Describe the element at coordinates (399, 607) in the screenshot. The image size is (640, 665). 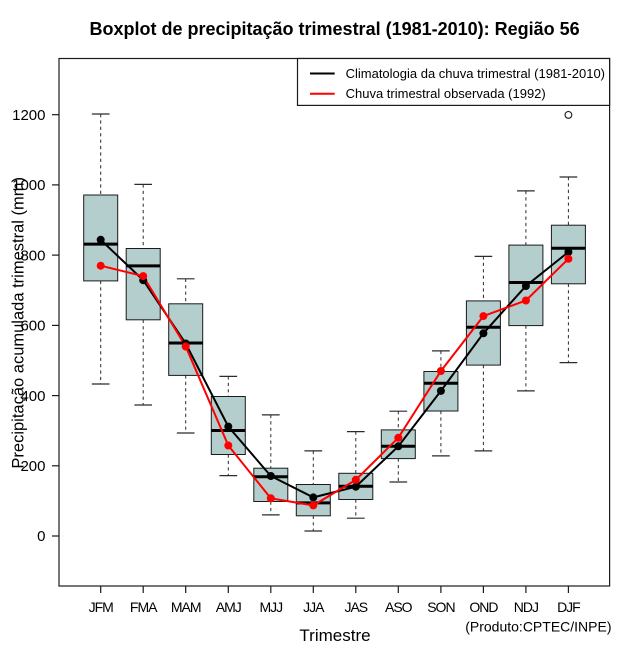
I see `svg-text: ASO` at that location.